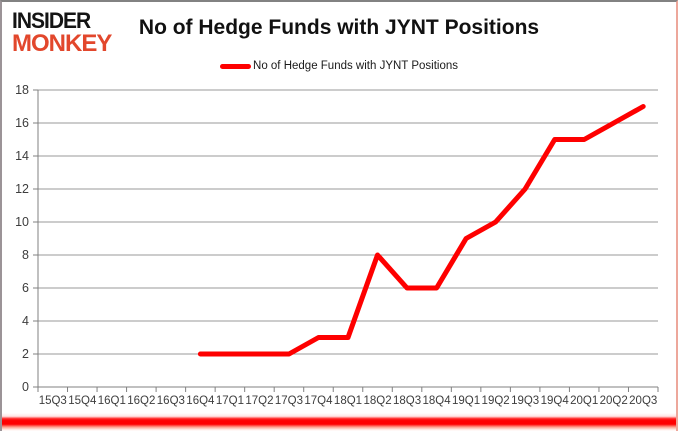 The image size is (678, 431). What do you see at coordinates (259, 401) in the screenshot?
I see `svg-text: 17Q2` at bounding box center [259, 401].